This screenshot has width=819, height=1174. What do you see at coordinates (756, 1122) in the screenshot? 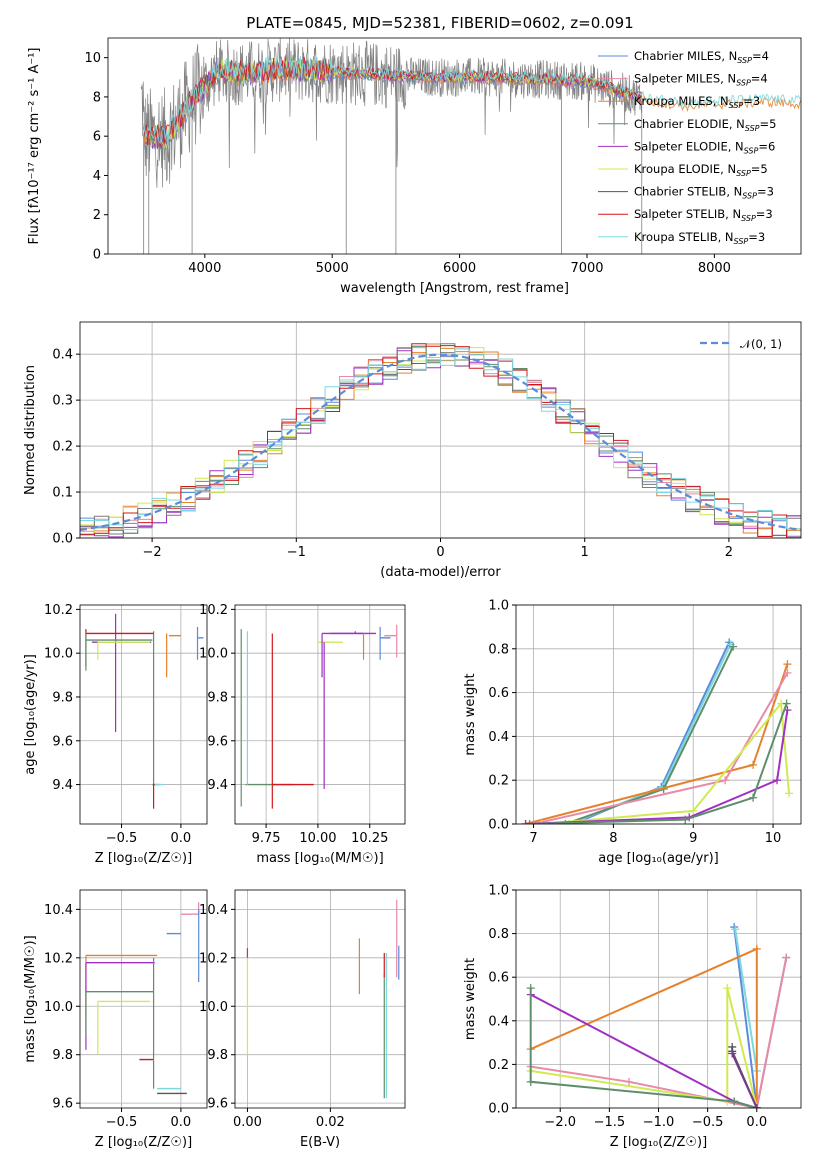
I see `x-tick-label: 0.0` at bounding box center [756, 1122].